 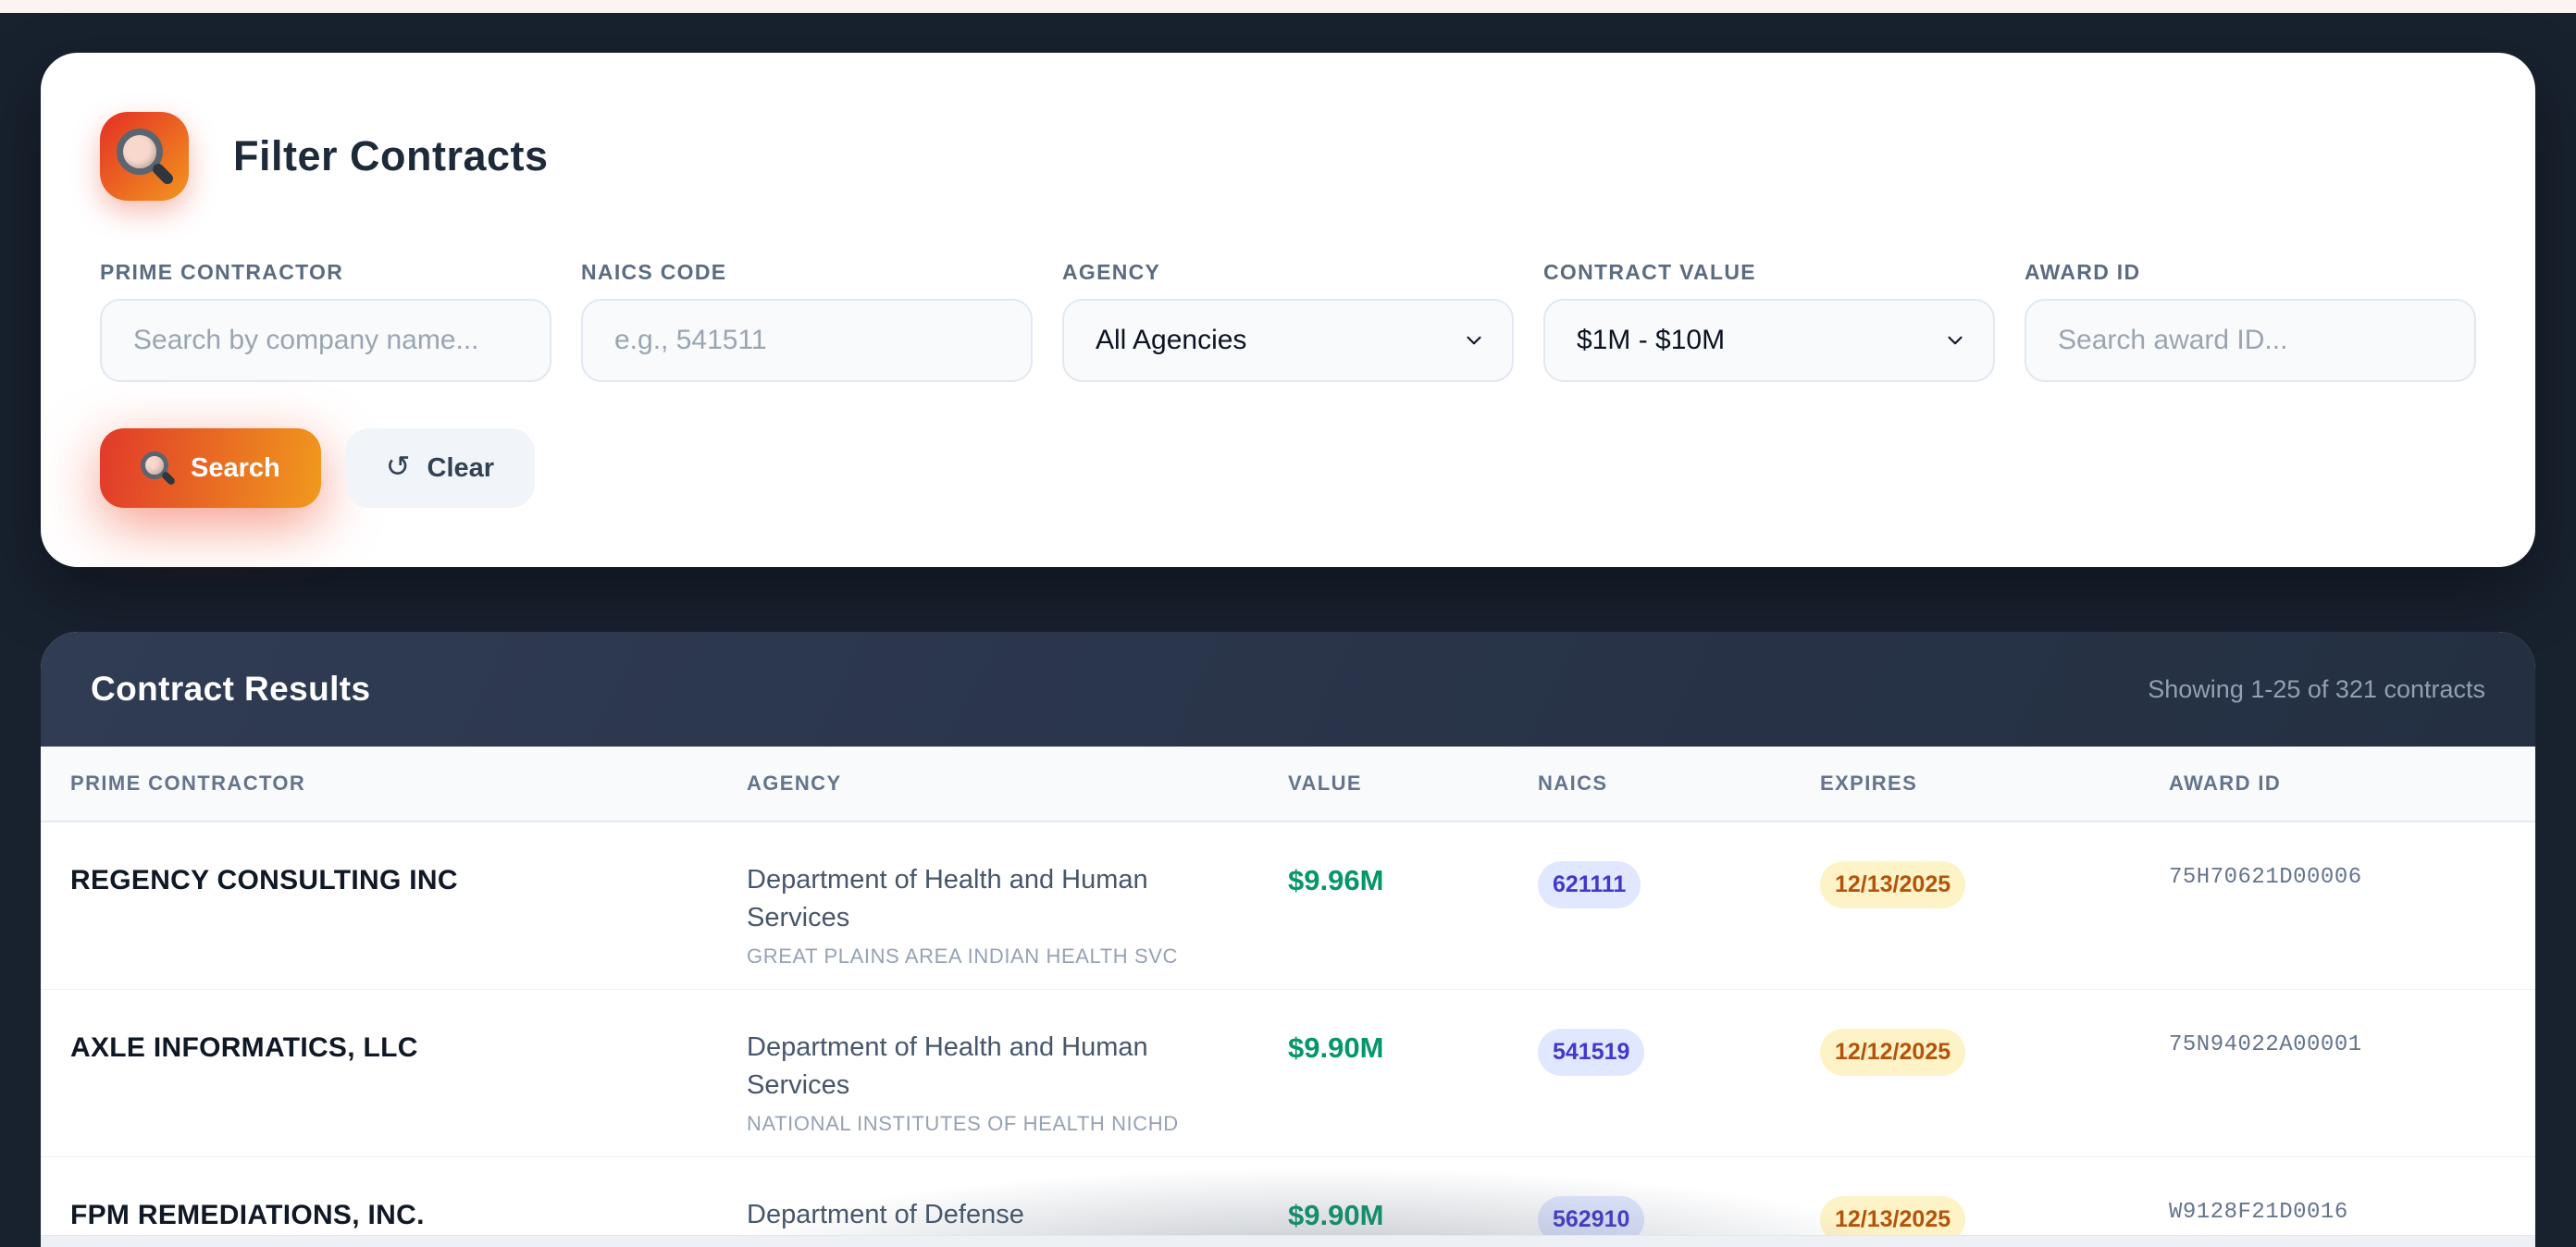 I want to click on results-title: Contract Results, so click(x=231, y=689).